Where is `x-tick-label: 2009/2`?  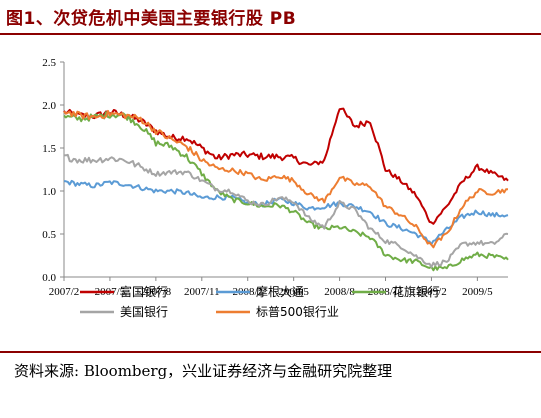 x-tick-label: 2009/2 is located at coordinates (431, 292).